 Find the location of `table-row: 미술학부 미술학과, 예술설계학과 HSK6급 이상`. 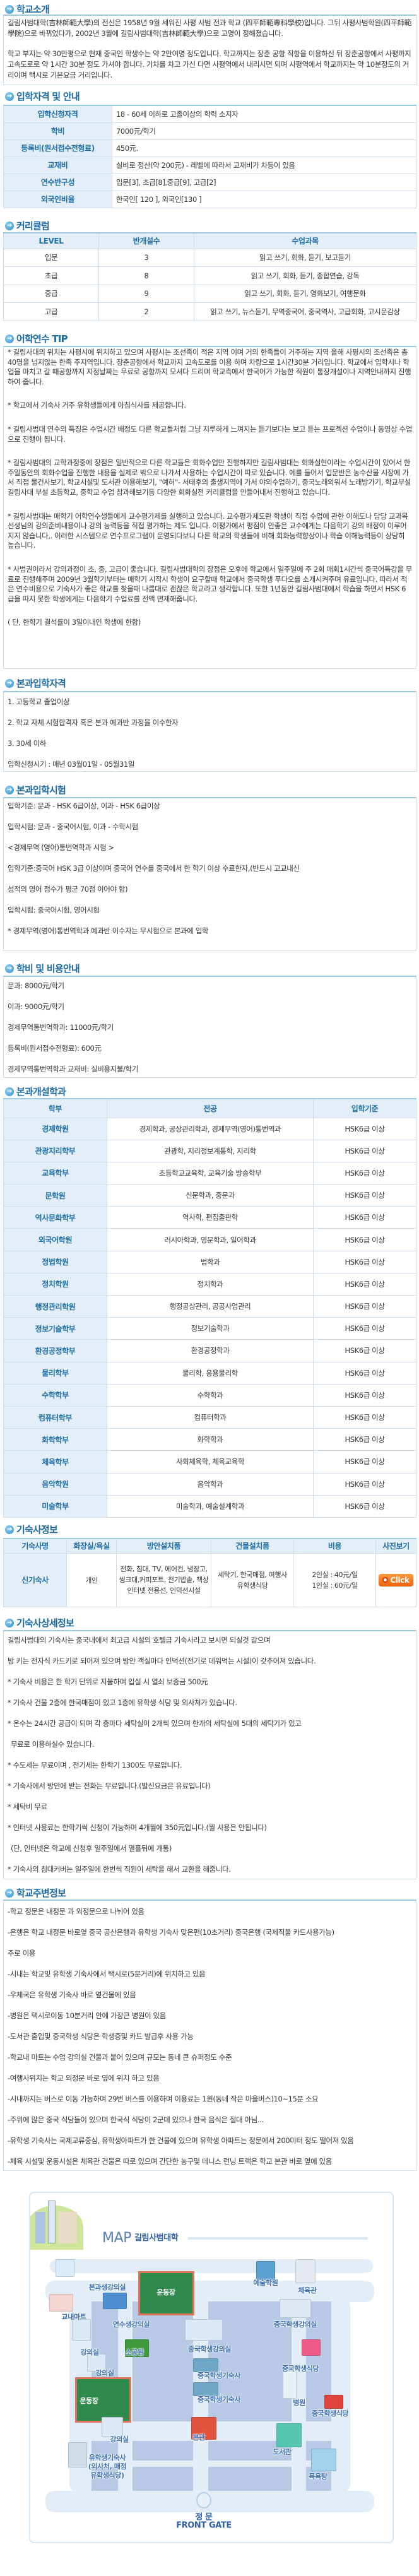

table-row: 미술학부 미술학과, 예술설계학과 HSK6급 이상 is located at coordinates (209, 1506).